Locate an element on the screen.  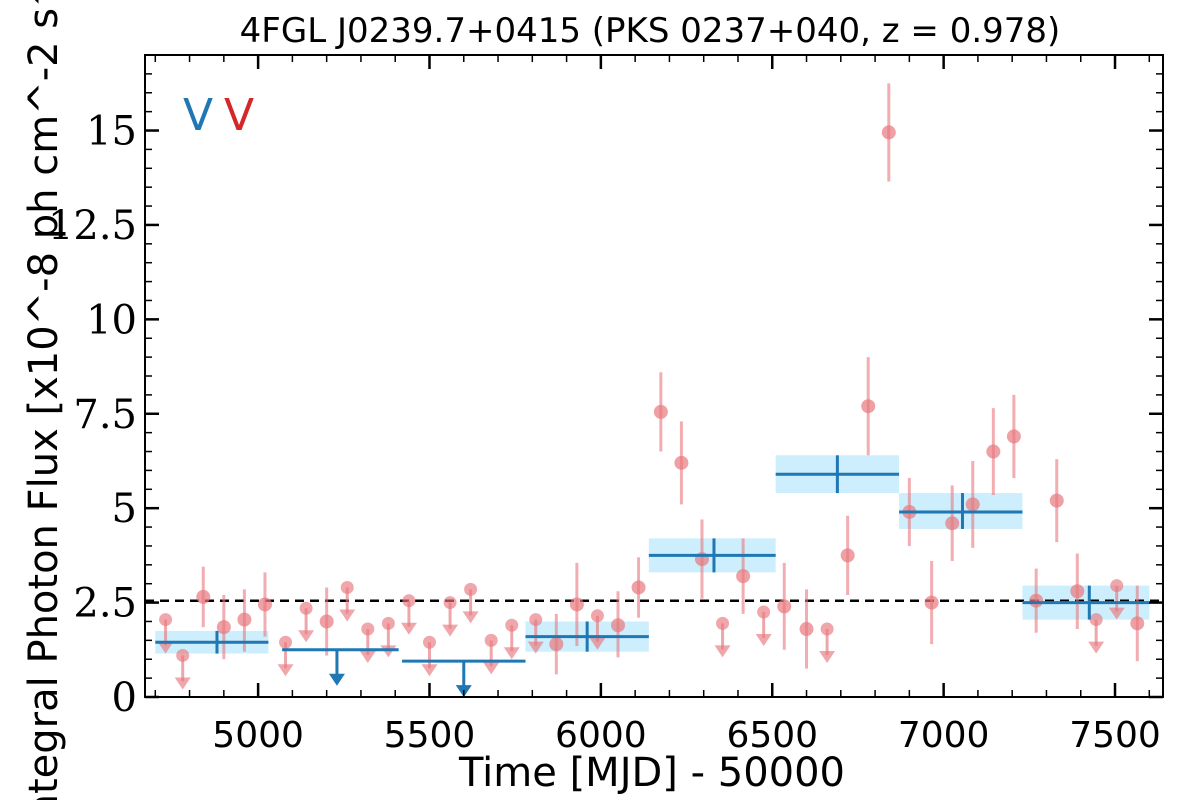
y-tick-label: 15 is located at coordinates (111, 132).